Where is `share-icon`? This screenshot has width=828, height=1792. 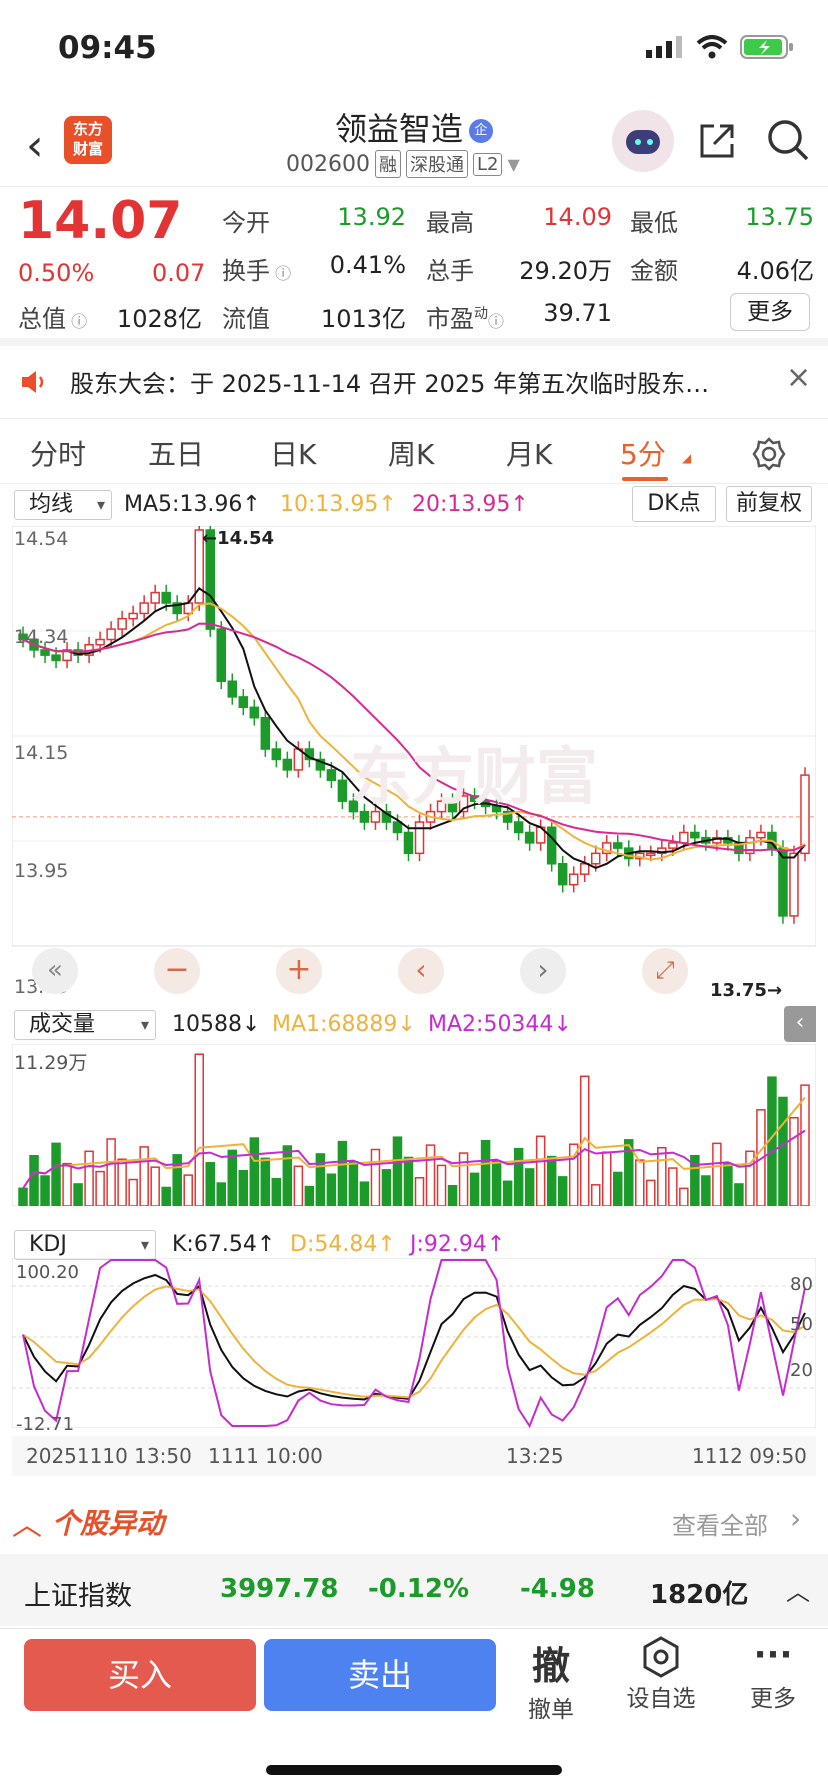 share-icon is located at coordinates (717, 141).